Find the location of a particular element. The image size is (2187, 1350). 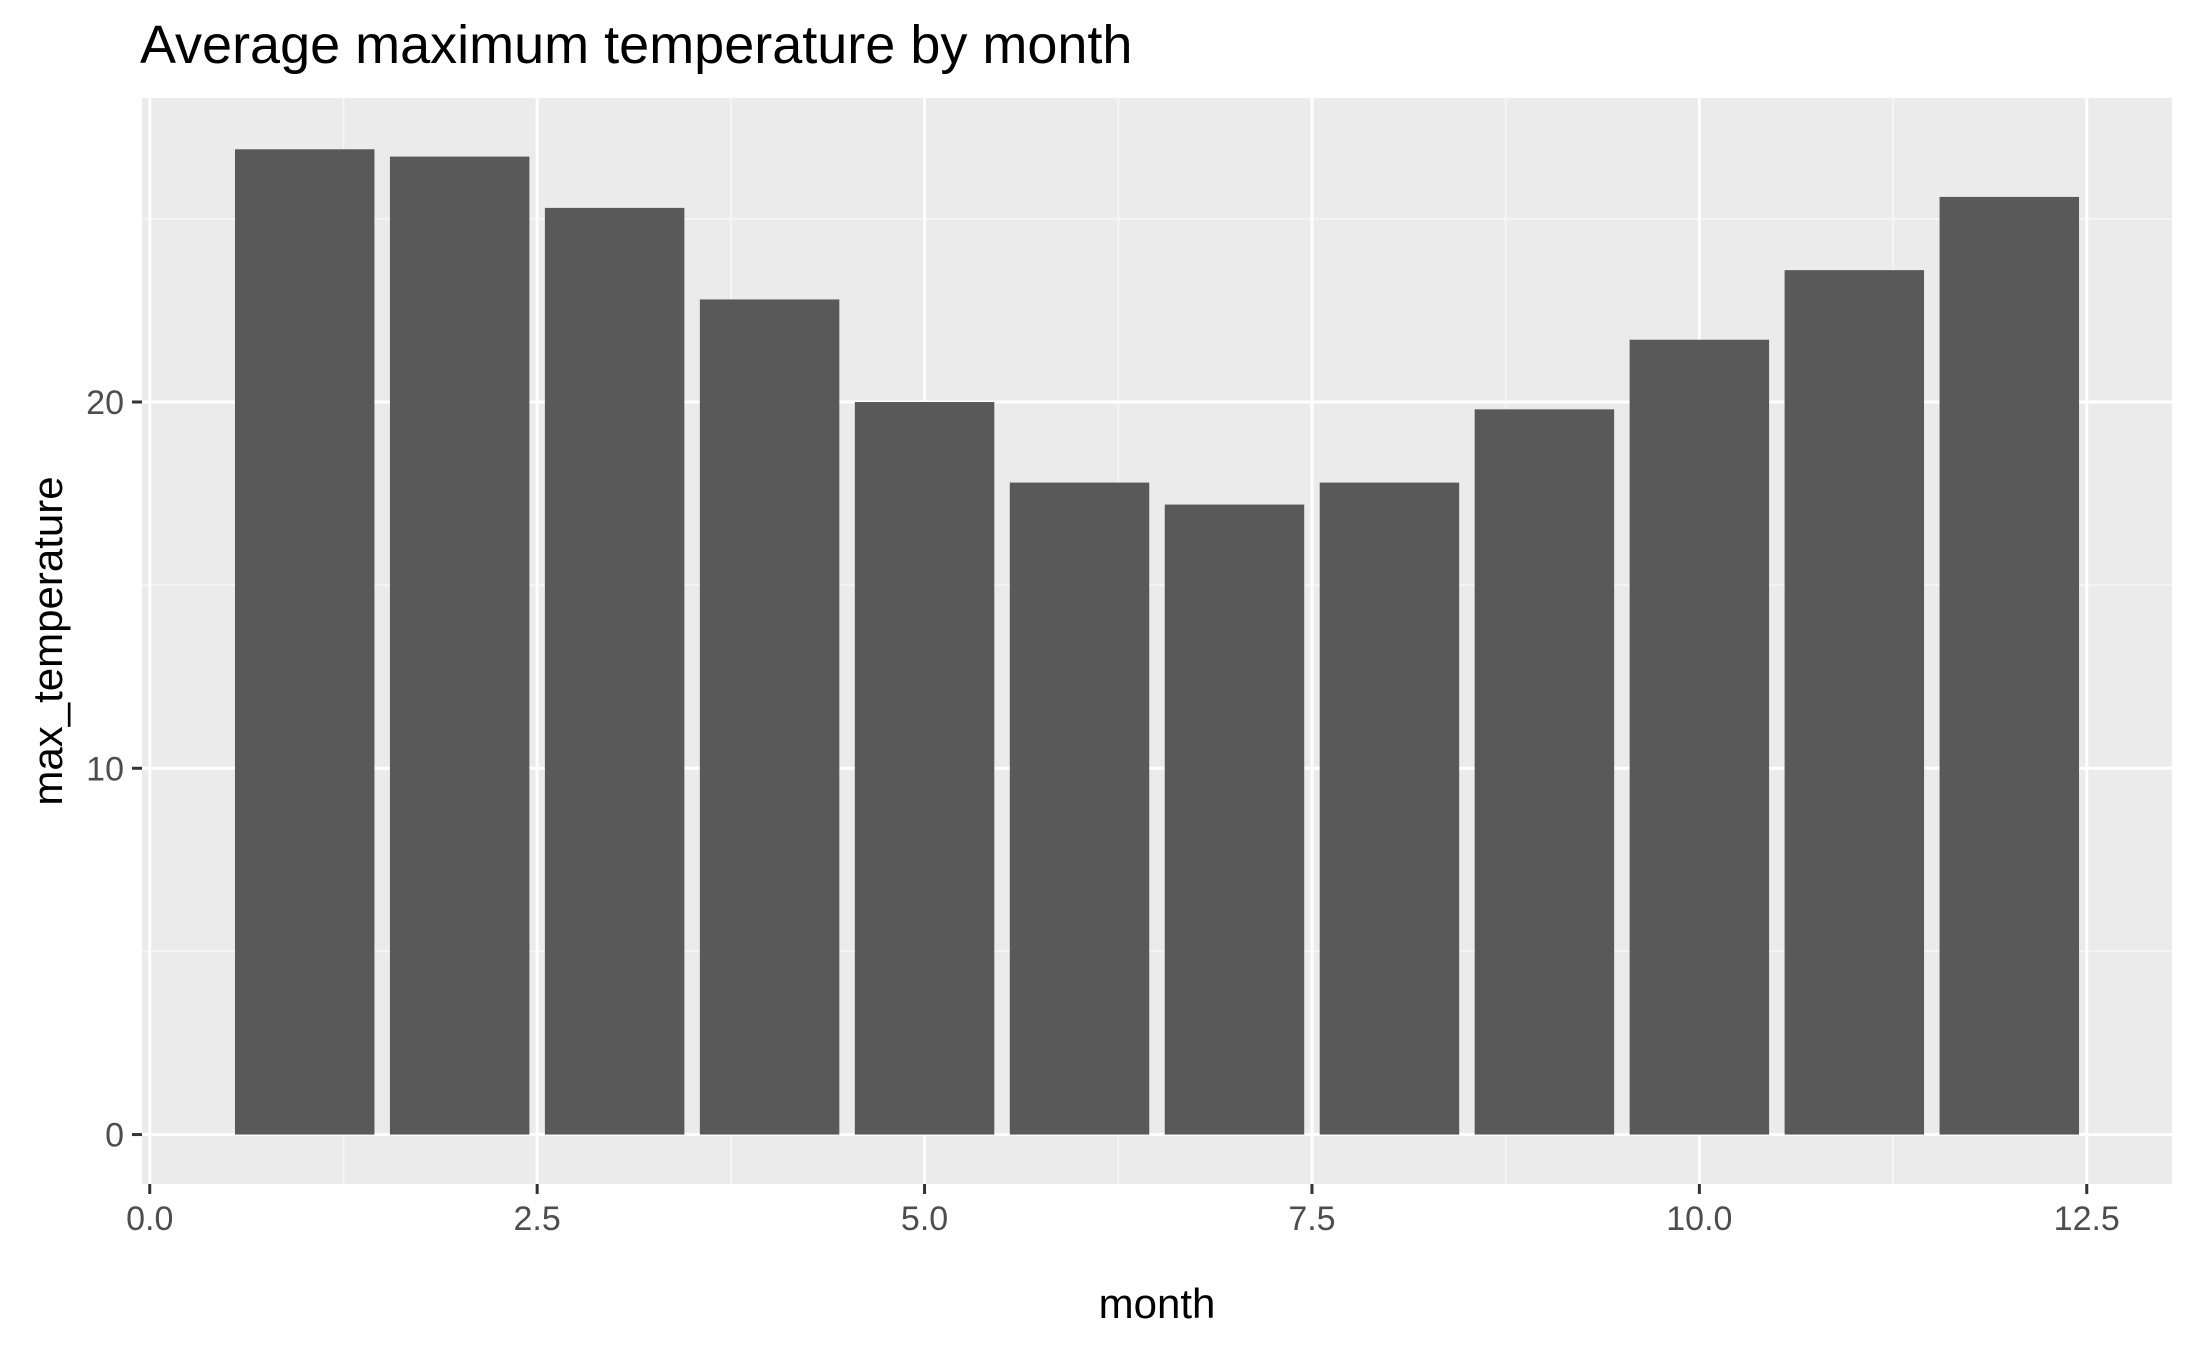

x-axis-title: month is located at coordinates (1157, 1303).